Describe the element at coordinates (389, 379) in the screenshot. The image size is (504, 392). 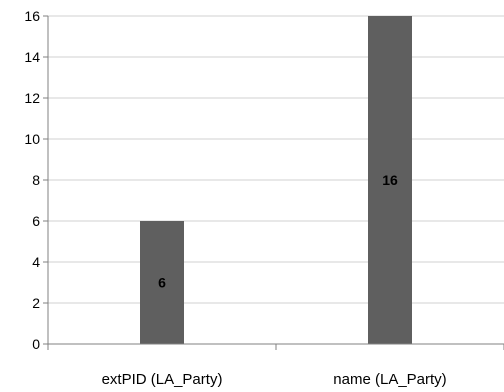
I see `x-category-label: name (LA_Party)` at that location.